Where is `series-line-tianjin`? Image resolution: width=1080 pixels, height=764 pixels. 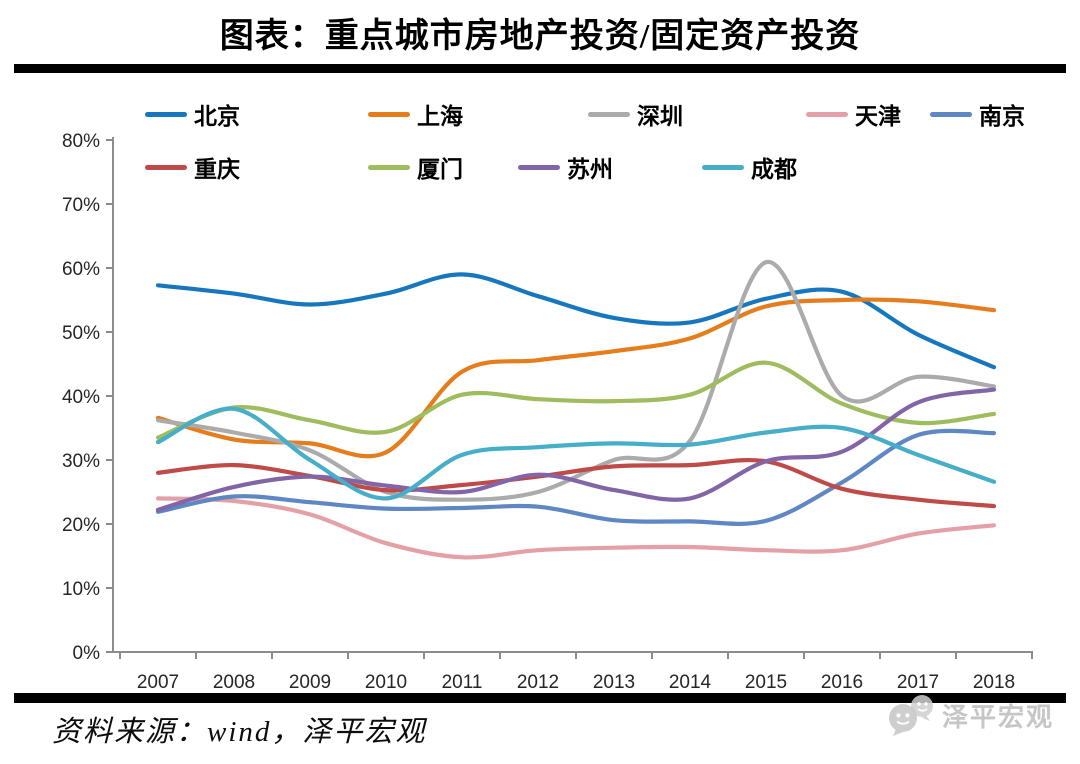
series-line-tianjin is located at coordinates (576, 528).